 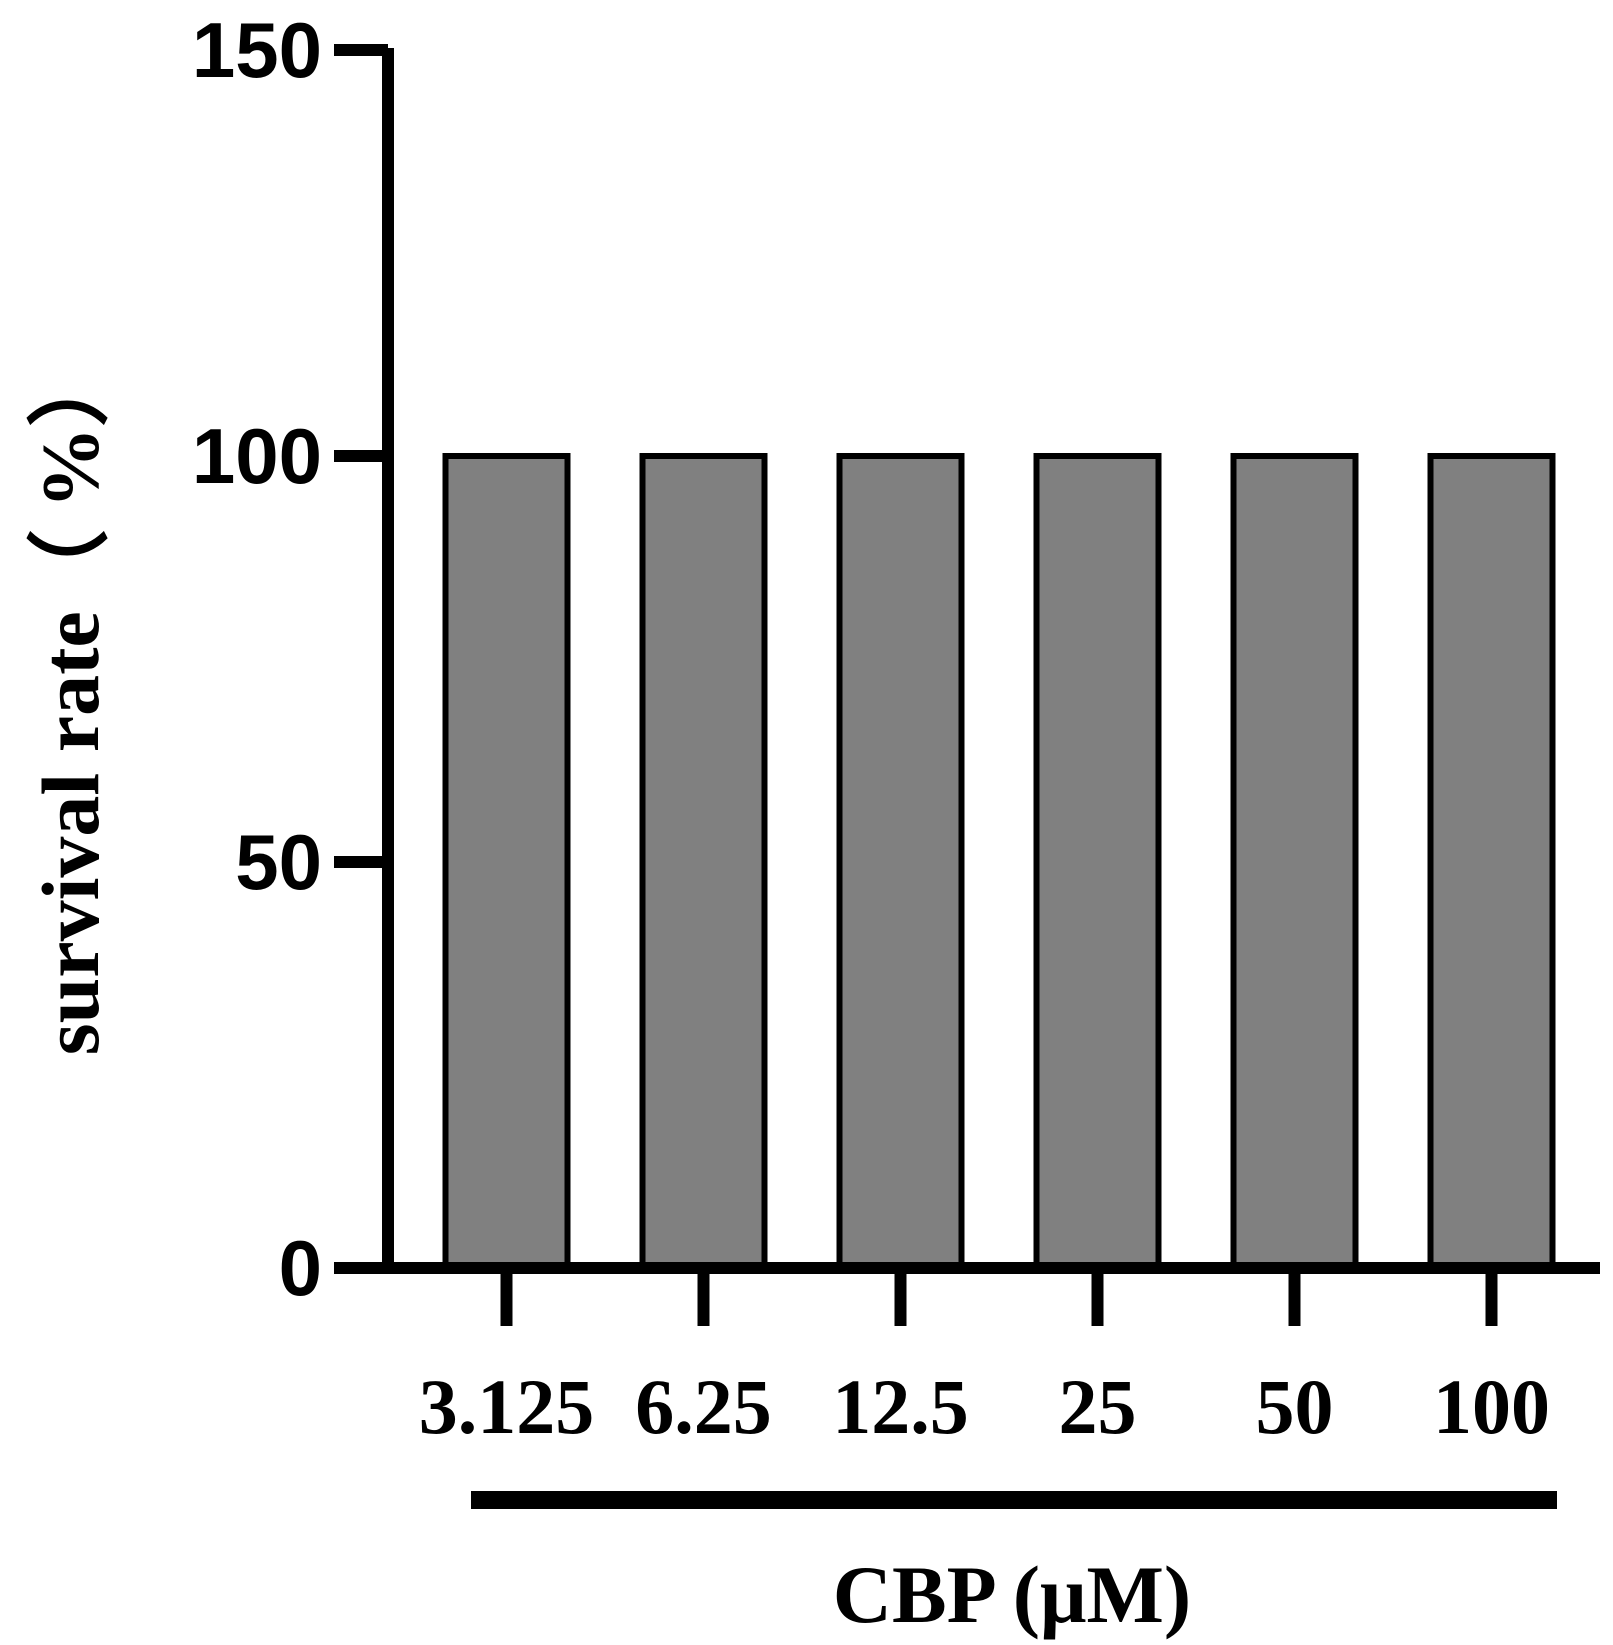 I want to click on bar-6.25, so click(x=703, y=862).